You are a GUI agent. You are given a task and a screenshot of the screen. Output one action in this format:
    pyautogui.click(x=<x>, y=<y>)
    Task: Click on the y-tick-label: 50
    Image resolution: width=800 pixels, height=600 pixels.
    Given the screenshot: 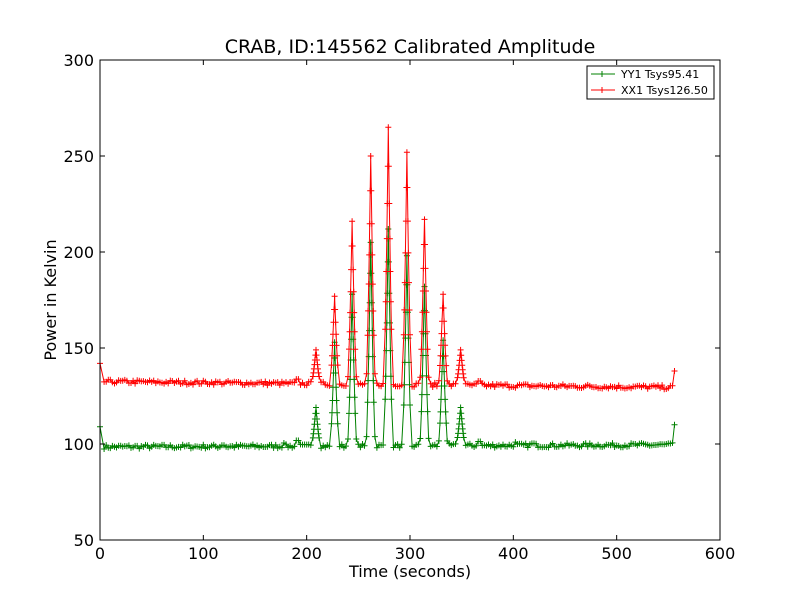 What is the action you would take?
    pyautogui.click(x=84, y=540)
    